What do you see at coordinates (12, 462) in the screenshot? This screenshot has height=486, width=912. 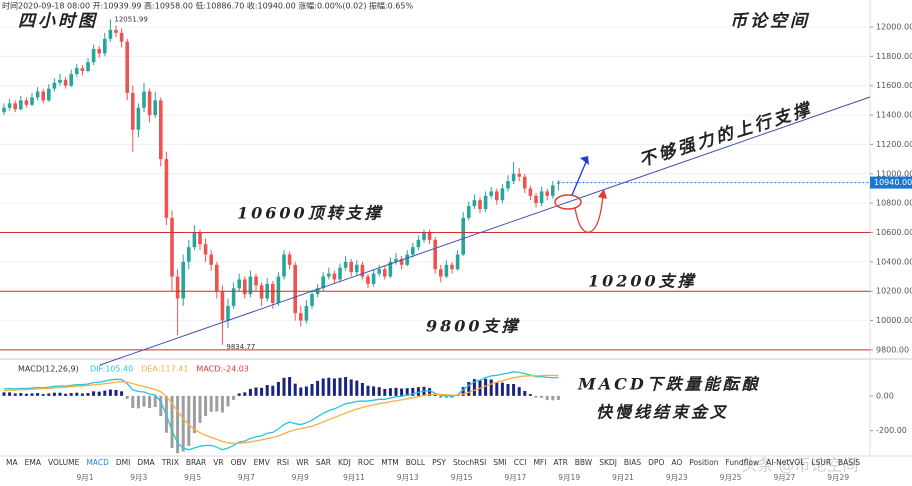 I see `indicator-tab: MA` at bounding box center [12, 462].